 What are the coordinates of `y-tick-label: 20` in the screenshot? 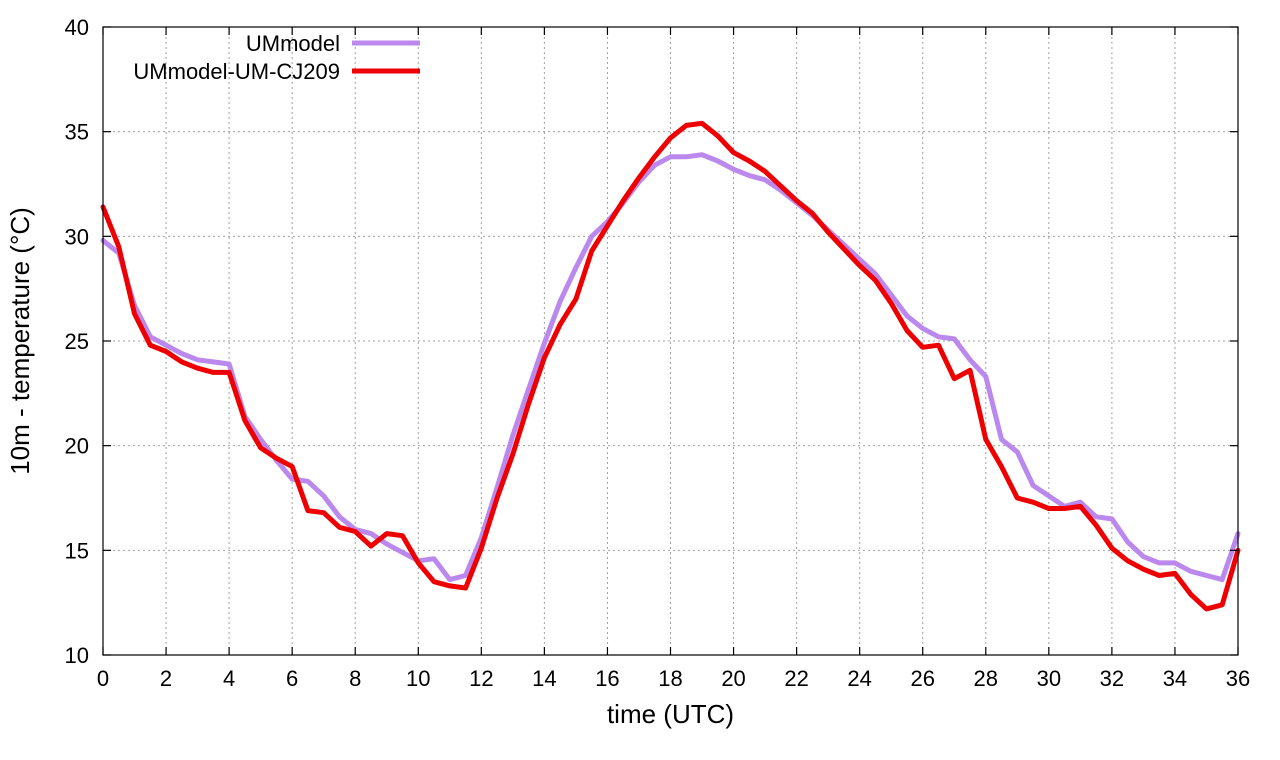 It's located at (77, 446).